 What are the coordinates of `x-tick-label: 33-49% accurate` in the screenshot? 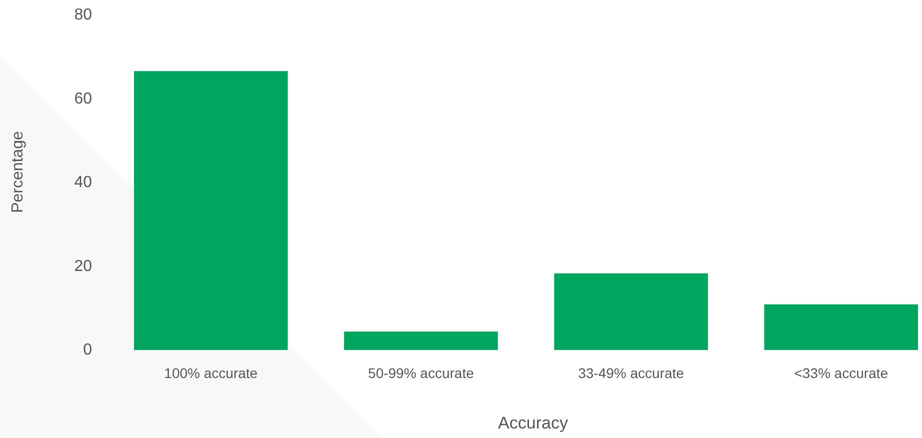 It's located at (631, 373).